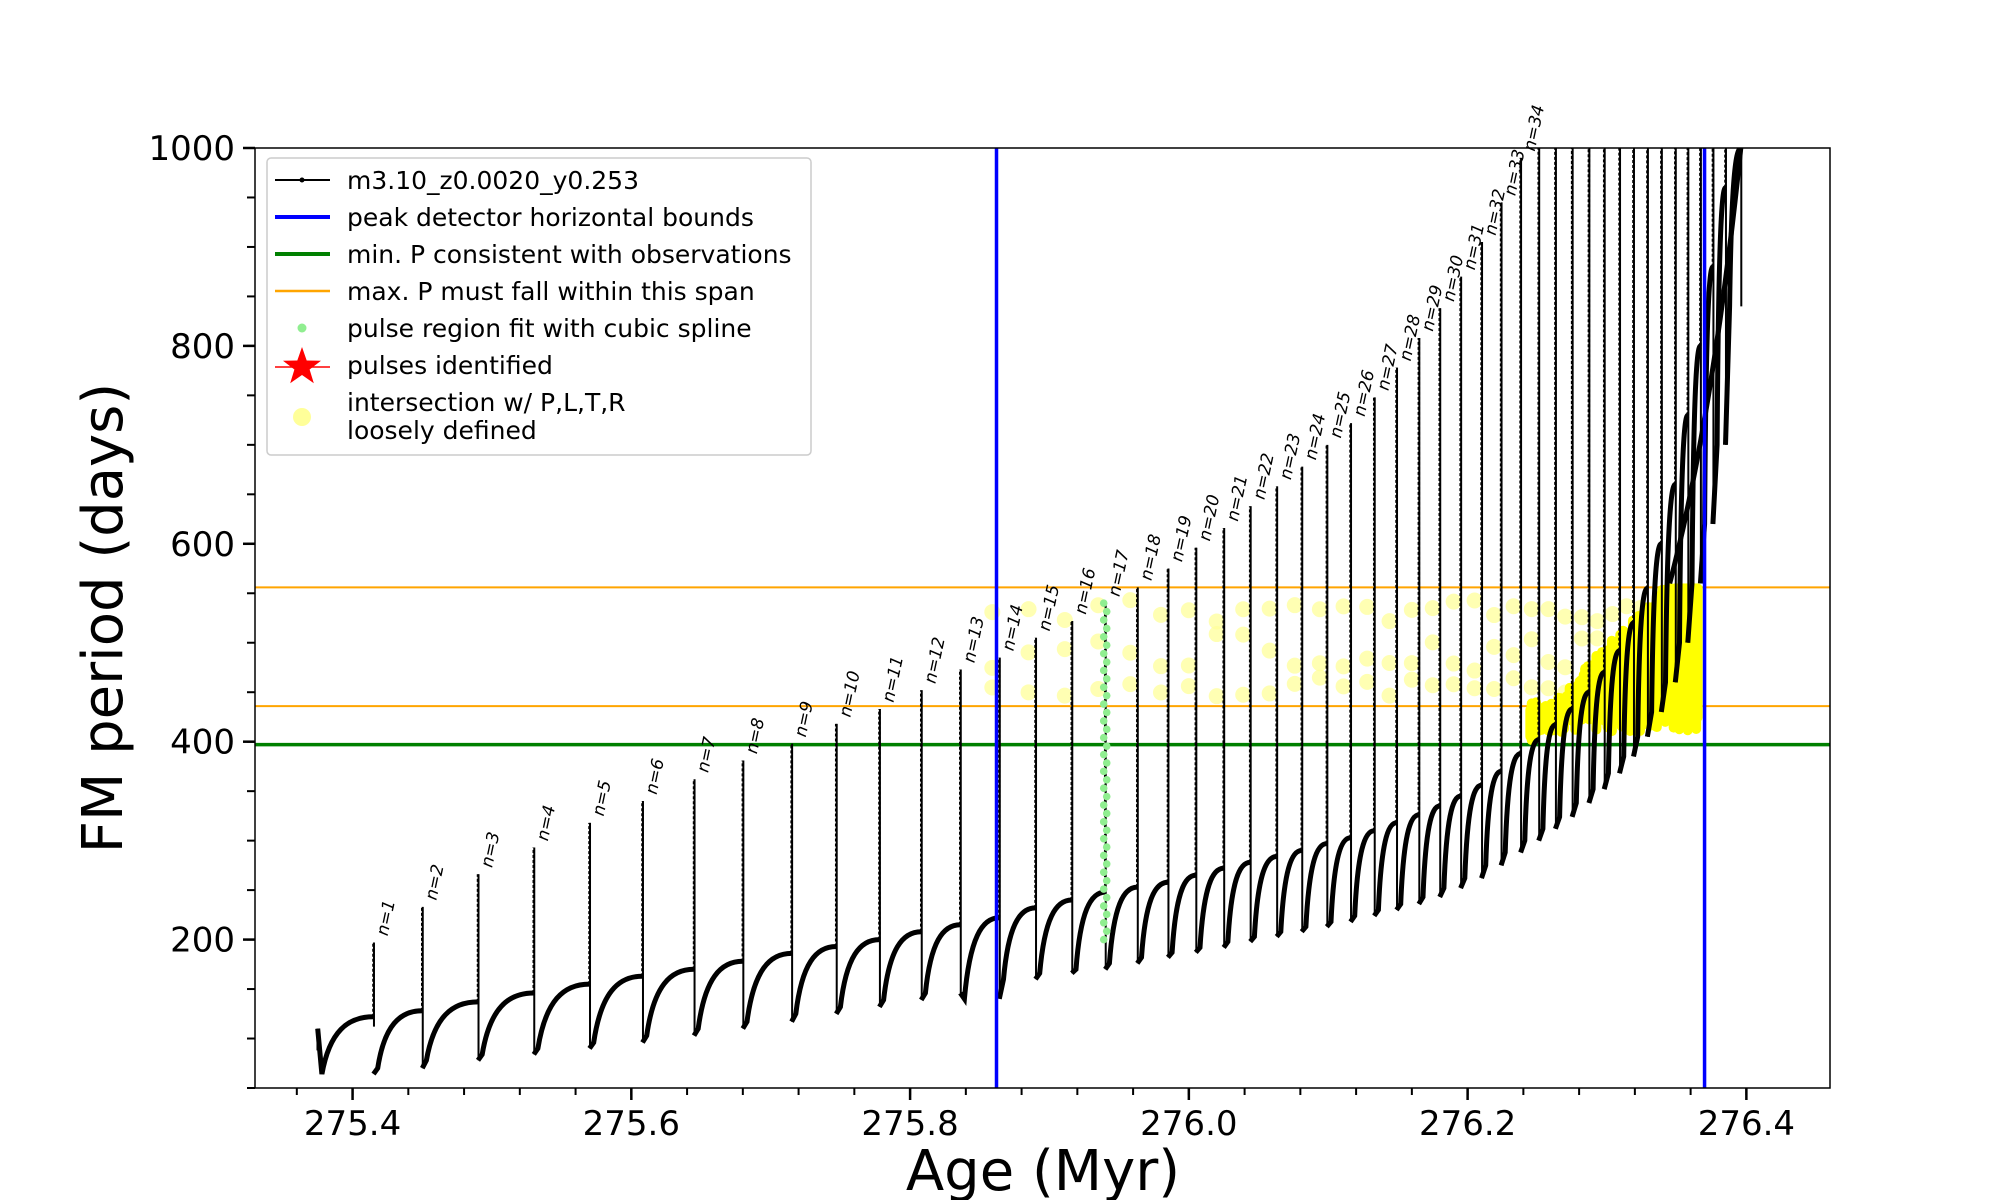  What do you see at coordinates (1105, 771) in the screenshot?
I see `spline-fit` at bounding box center [1105, 771].